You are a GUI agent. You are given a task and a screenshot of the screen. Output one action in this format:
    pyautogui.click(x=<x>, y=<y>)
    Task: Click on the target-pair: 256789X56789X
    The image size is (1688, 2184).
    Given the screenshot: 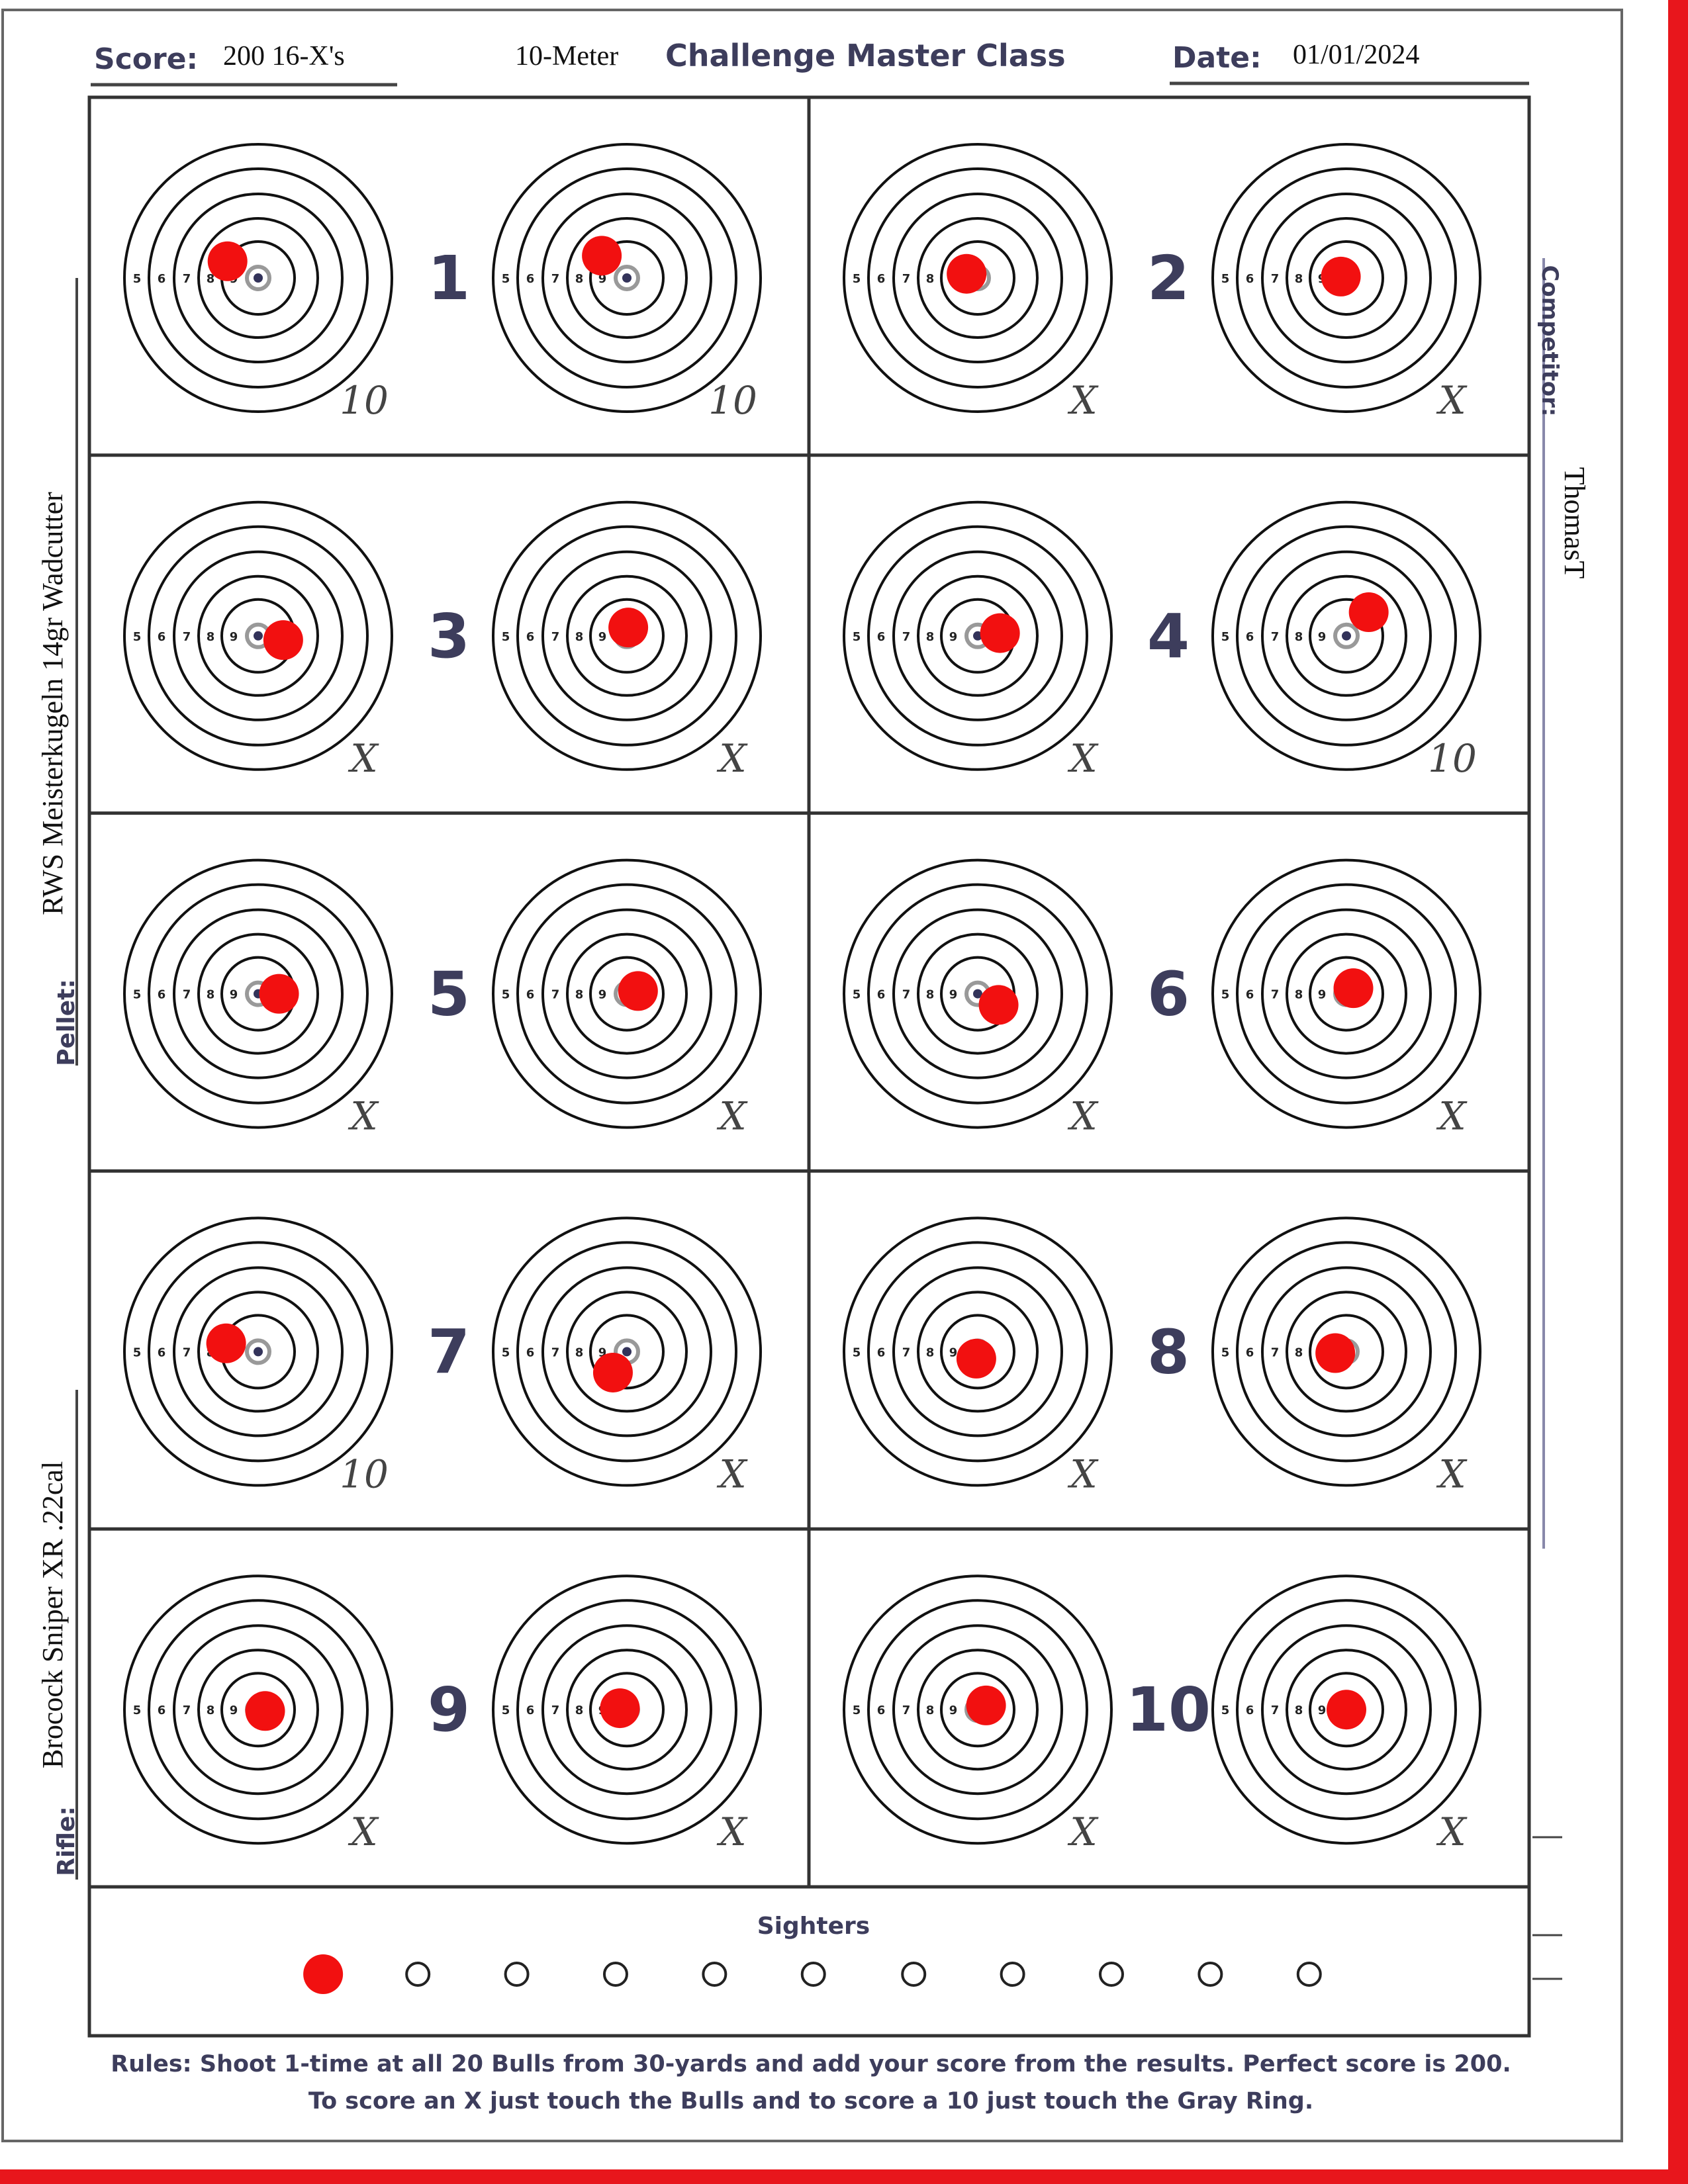 What is the action you would take?
    pyautogui.click(x=1162, y=283)
    